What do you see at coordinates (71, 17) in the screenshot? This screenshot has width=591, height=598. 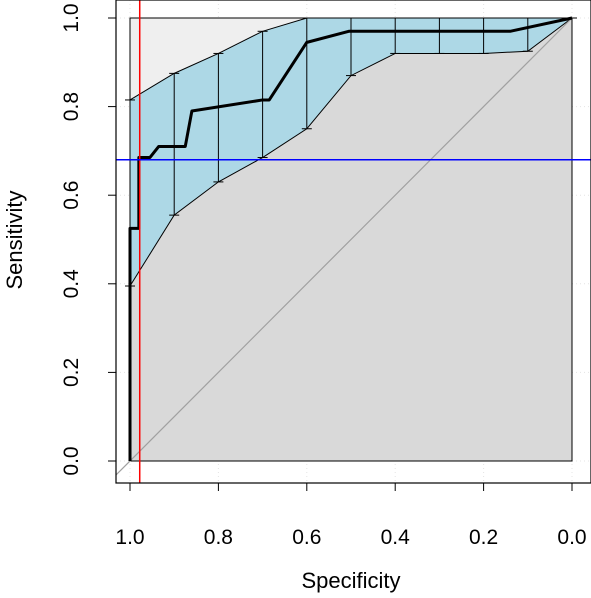 I see `y-tick-label: 1.0` at bounding box center [71, 17].